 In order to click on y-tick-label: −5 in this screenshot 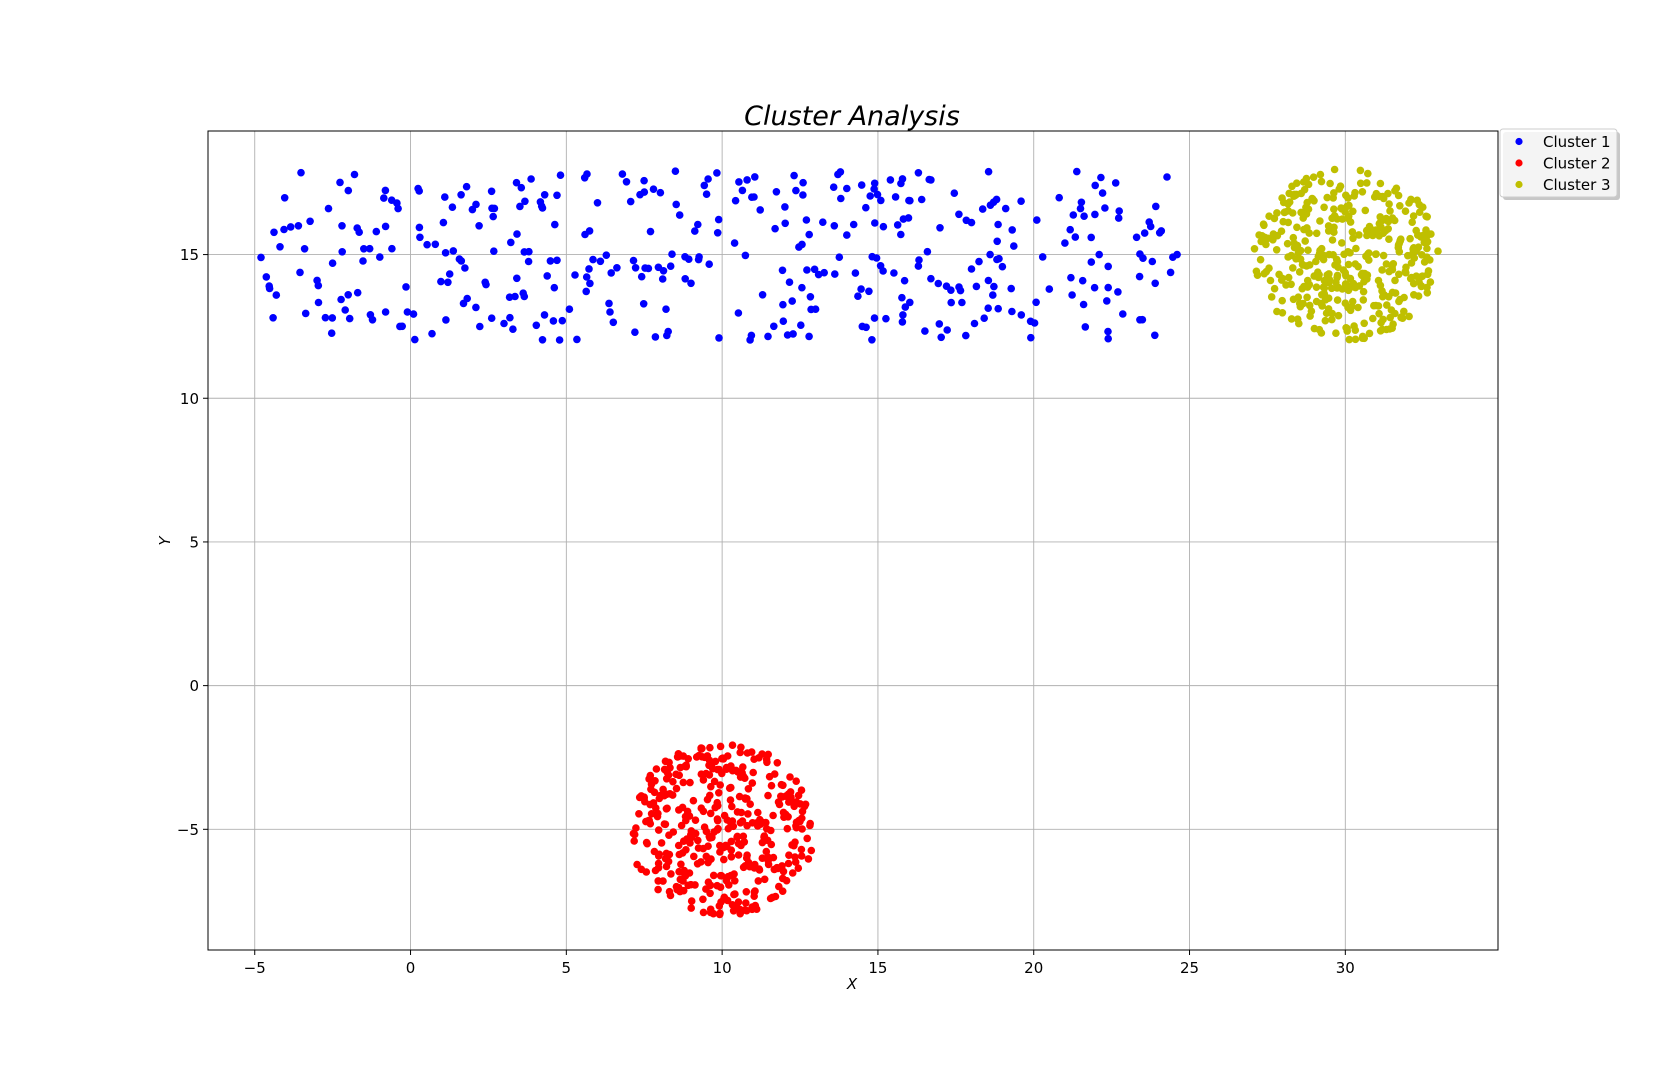, I will do `click(188, 830)`.